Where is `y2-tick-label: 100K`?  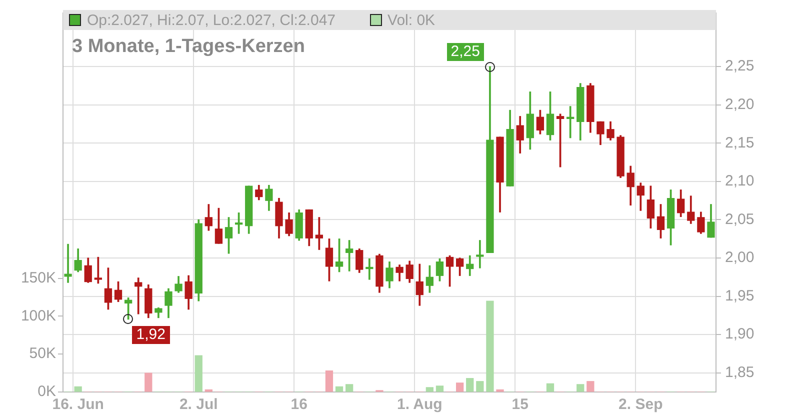 y2-tick-label: 100K is located at coordinates (38, 315).